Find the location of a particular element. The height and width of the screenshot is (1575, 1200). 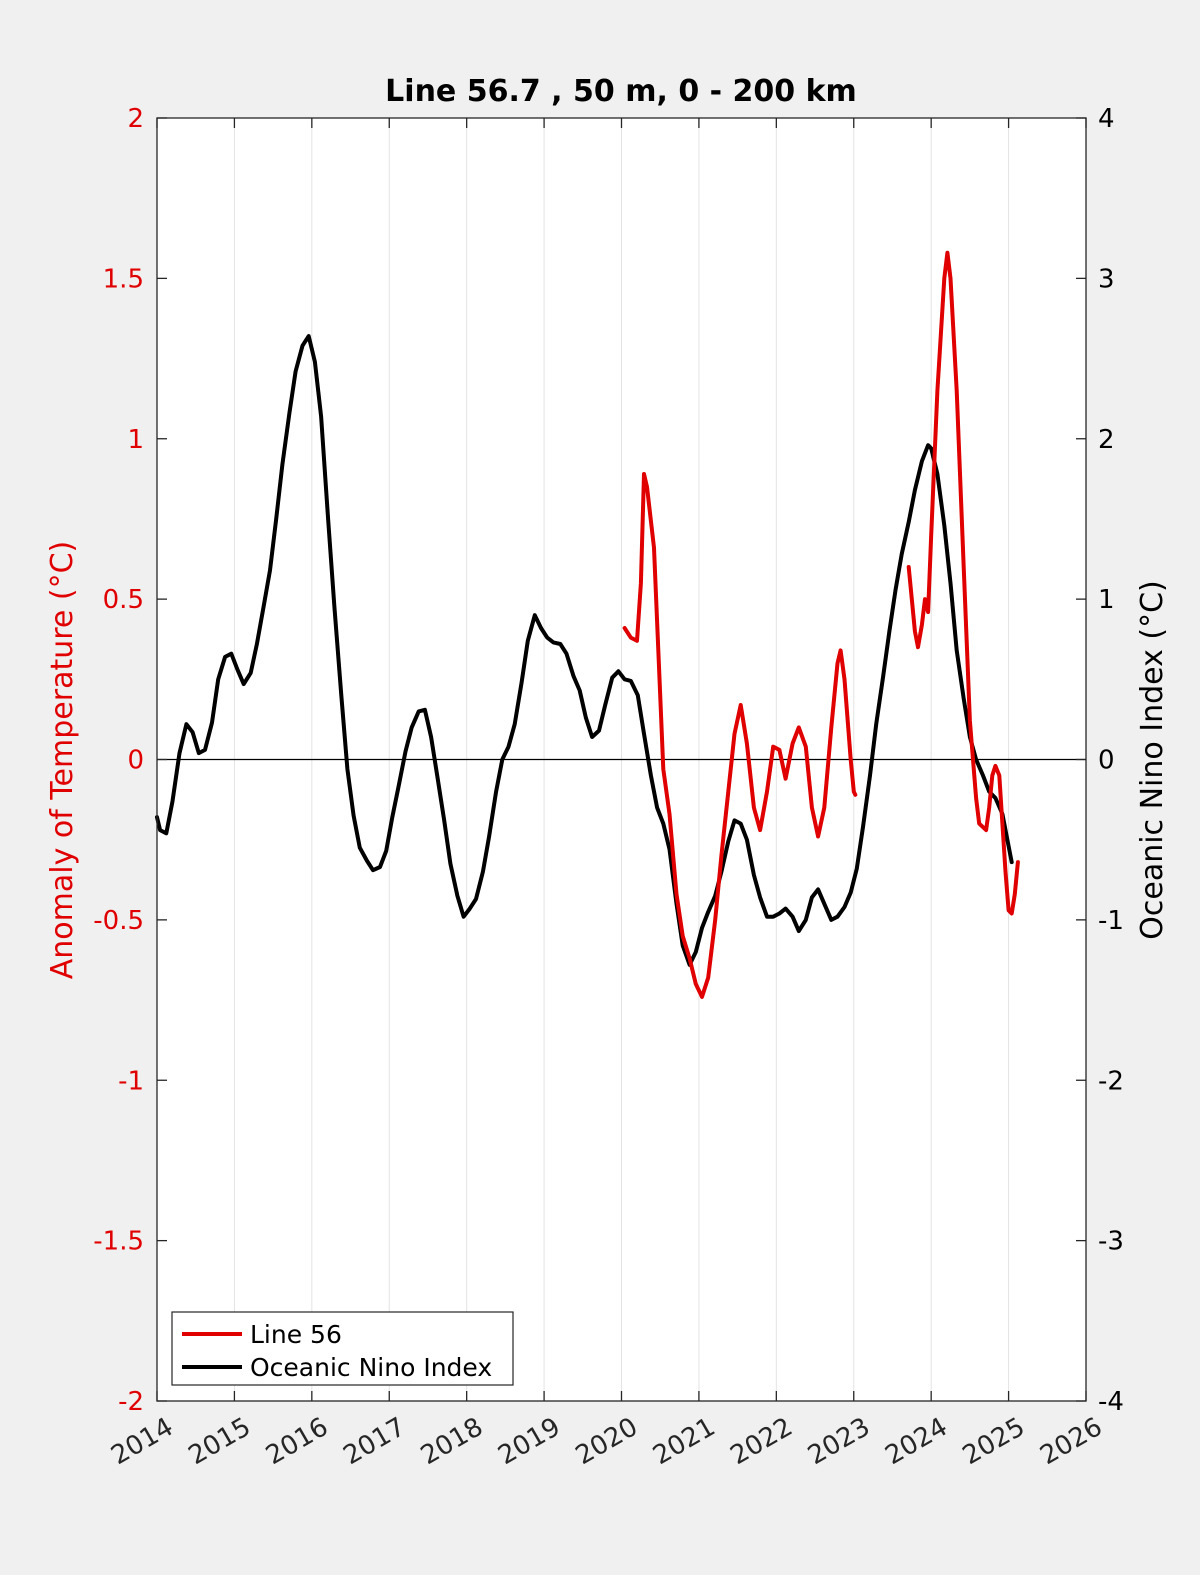

x-tick-label: 2022 is located at coordinates (762, 1441).